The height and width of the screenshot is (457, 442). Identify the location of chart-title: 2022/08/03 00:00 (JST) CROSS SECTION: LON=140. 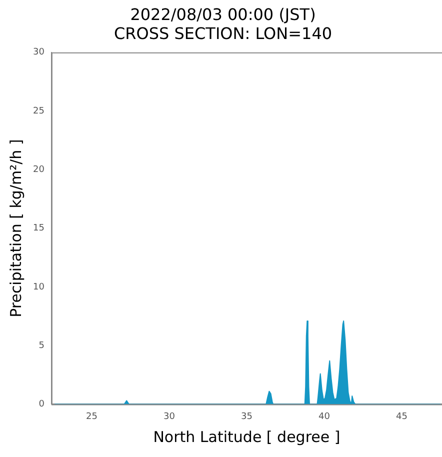
(223, 23).